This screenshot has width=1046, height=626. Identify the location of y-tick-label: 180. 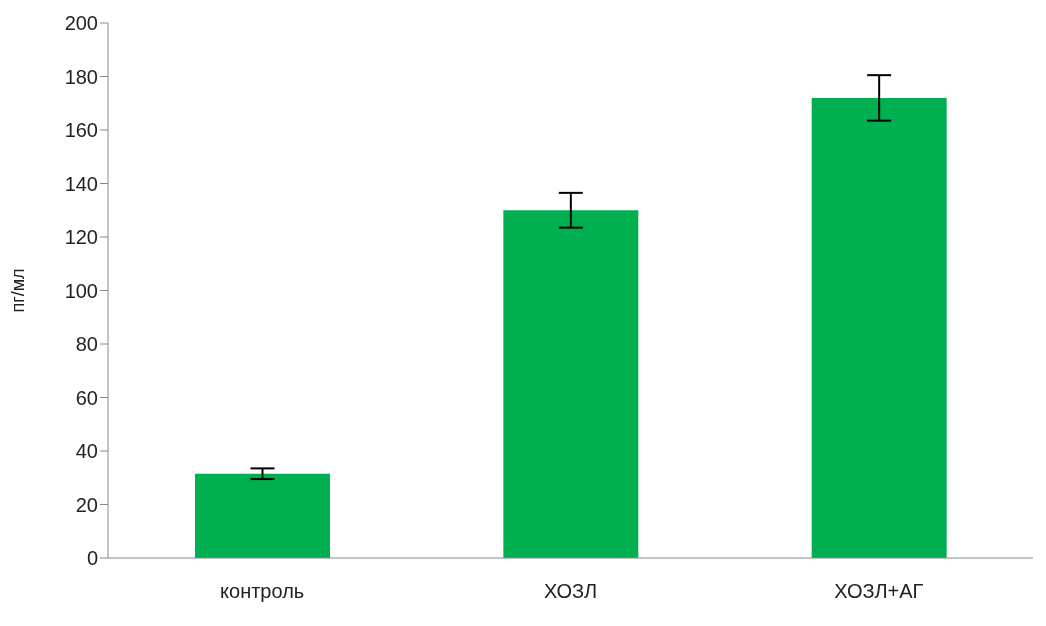
(81, 76).